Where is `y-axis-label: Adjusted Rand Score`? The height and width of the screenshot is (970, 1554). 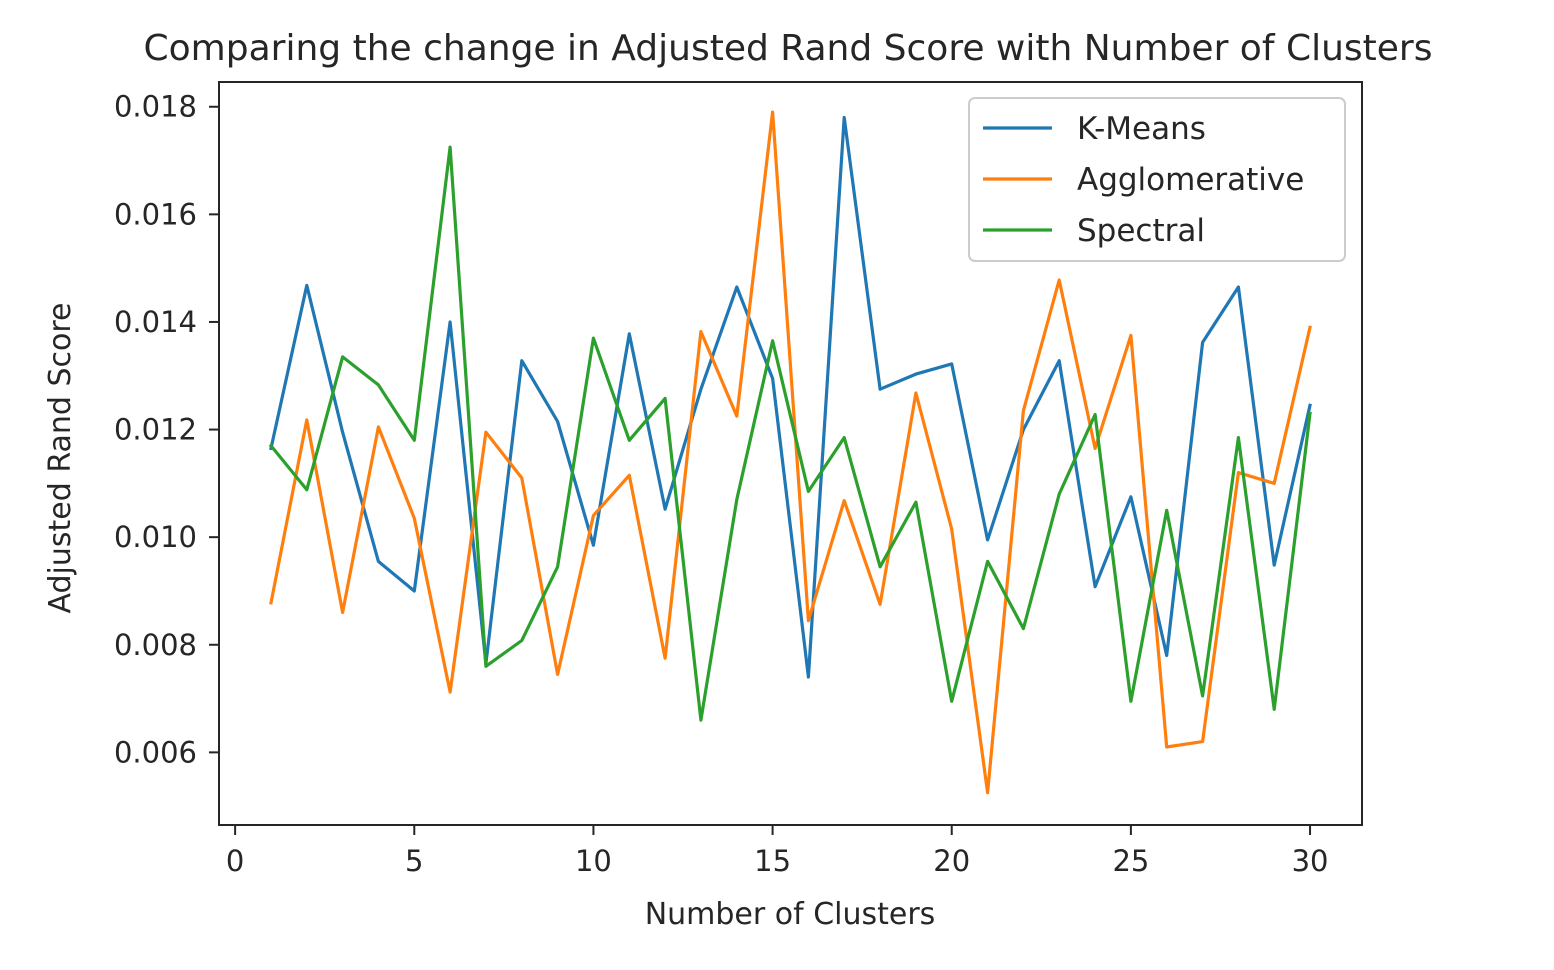 y-axis-label: Adjusted Rand Score is located at coordinates (60, 457).